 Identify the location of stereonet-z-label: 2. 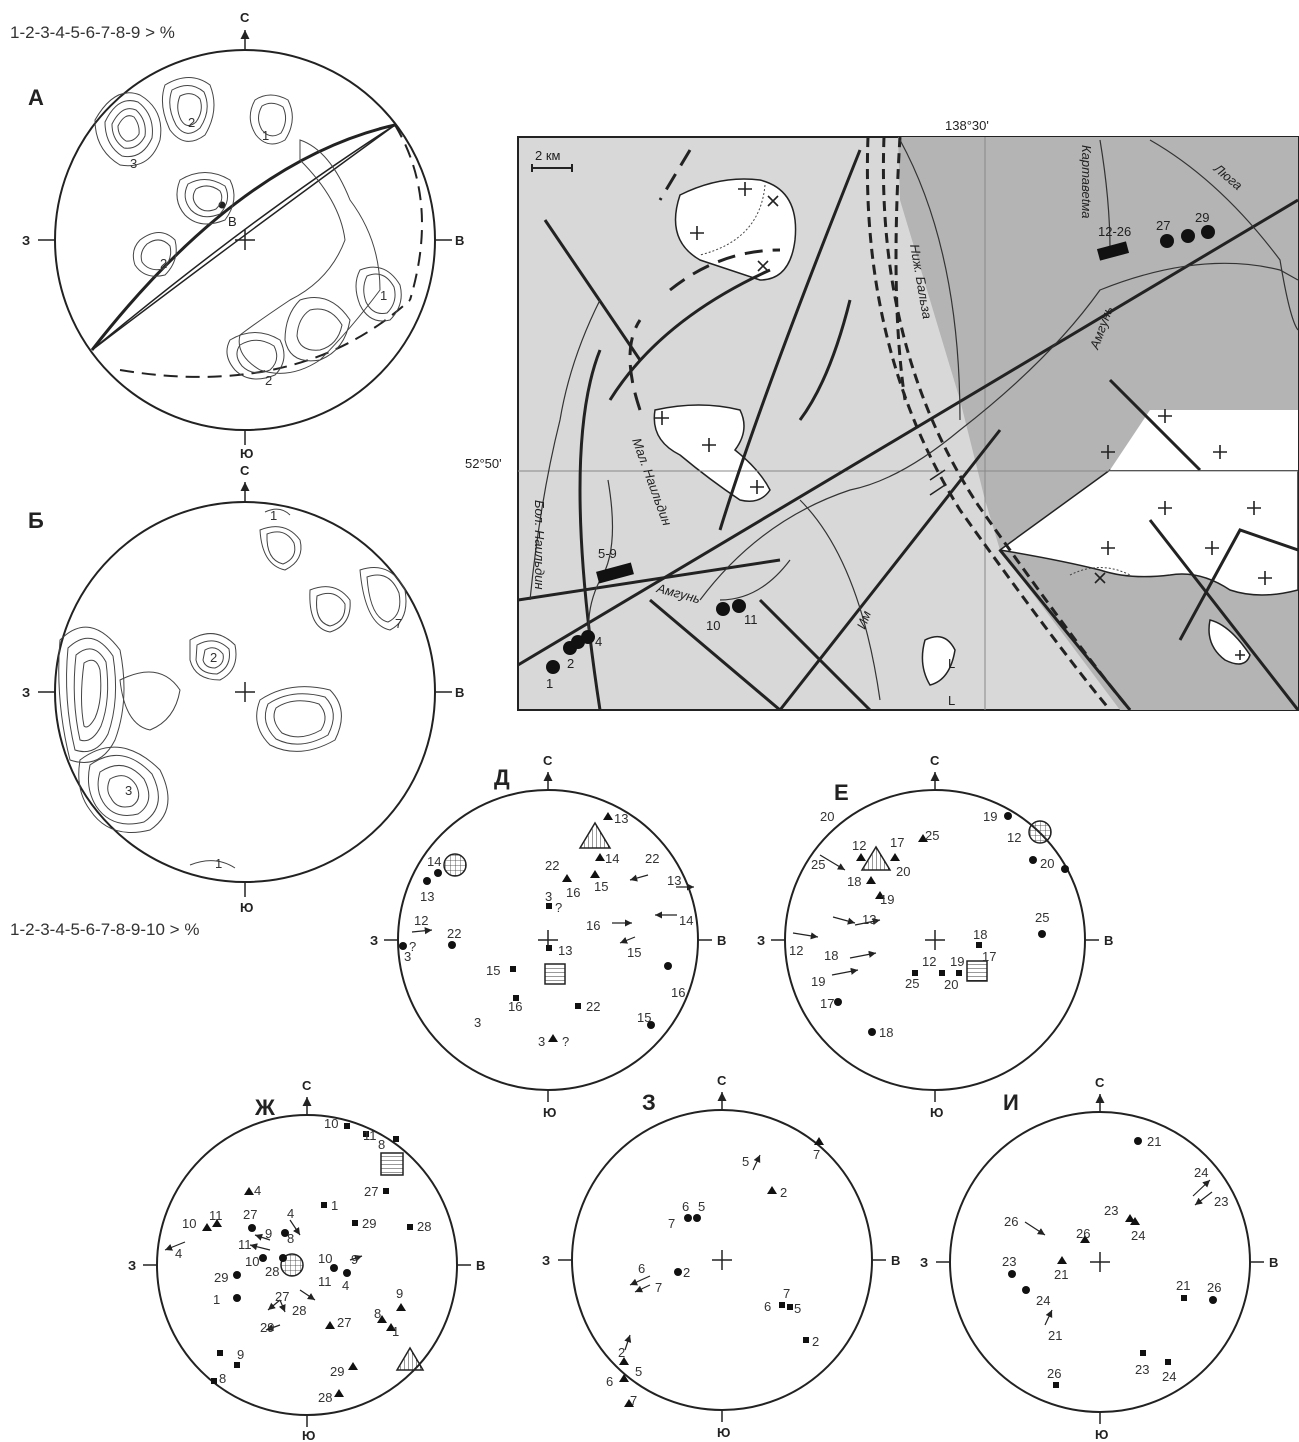
(815, 1341).